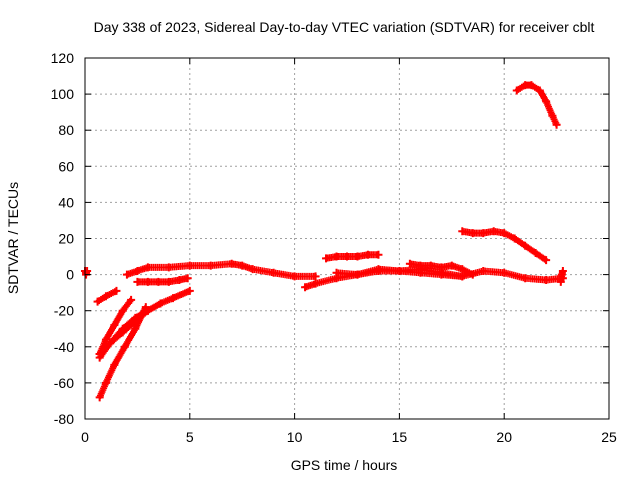 The width and height of the screenshot is (640, 480). I want to click on y-tick-label: 0, so click(70, 275).